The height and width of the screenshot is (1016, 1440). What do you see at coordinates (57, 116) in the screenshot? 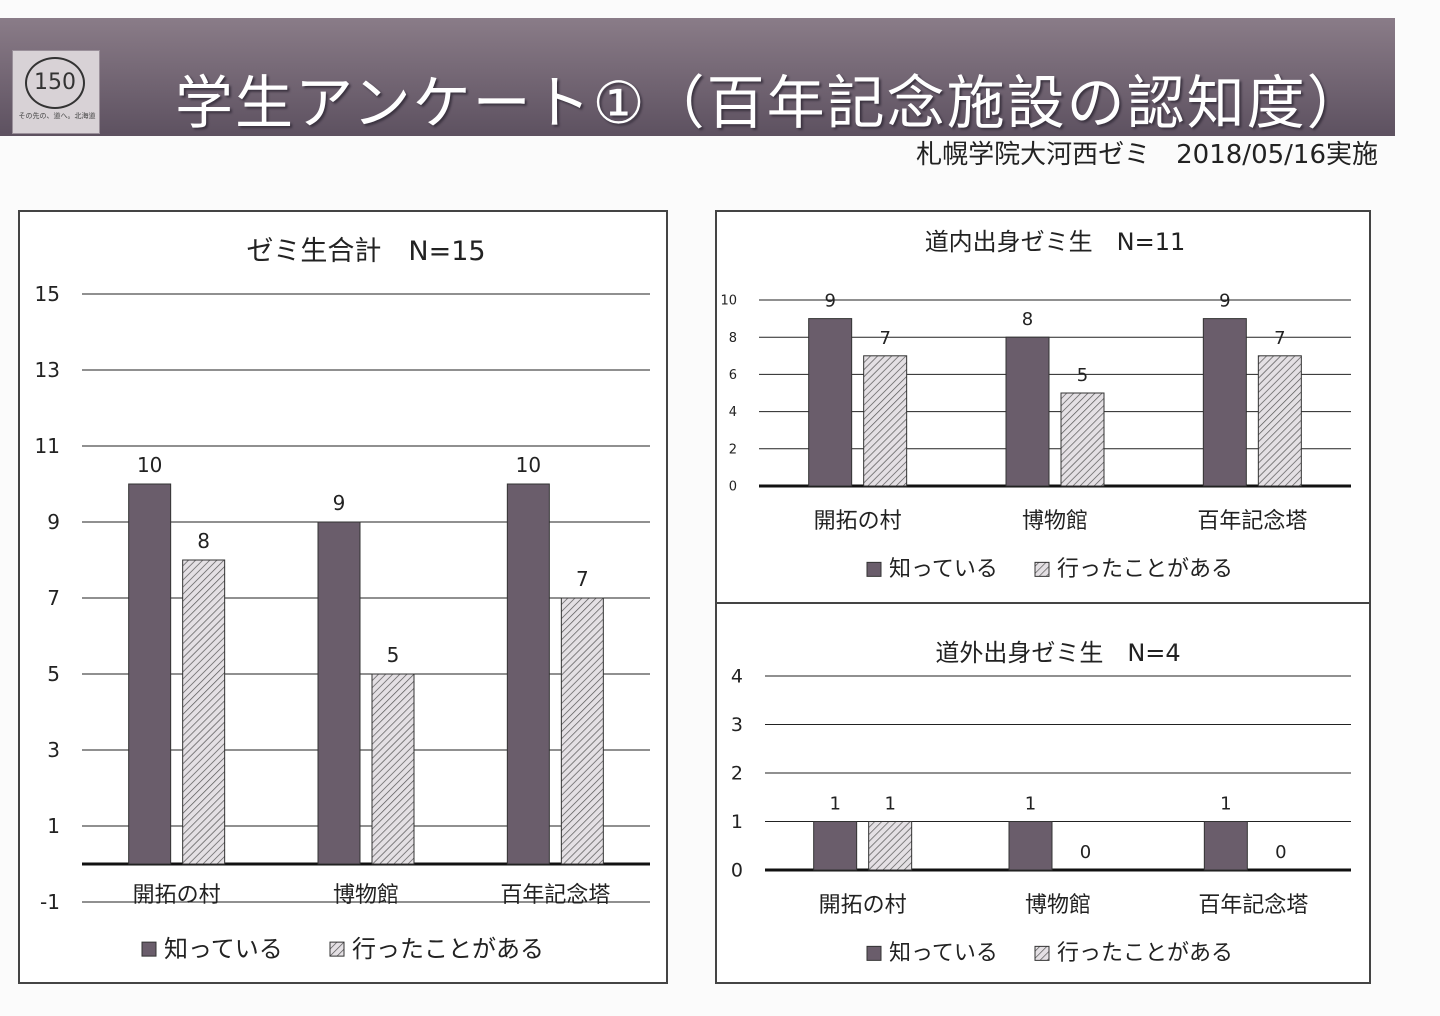
I see `logo-tagline: その先の、道へ。北海道` at bounding box center [57, 116].